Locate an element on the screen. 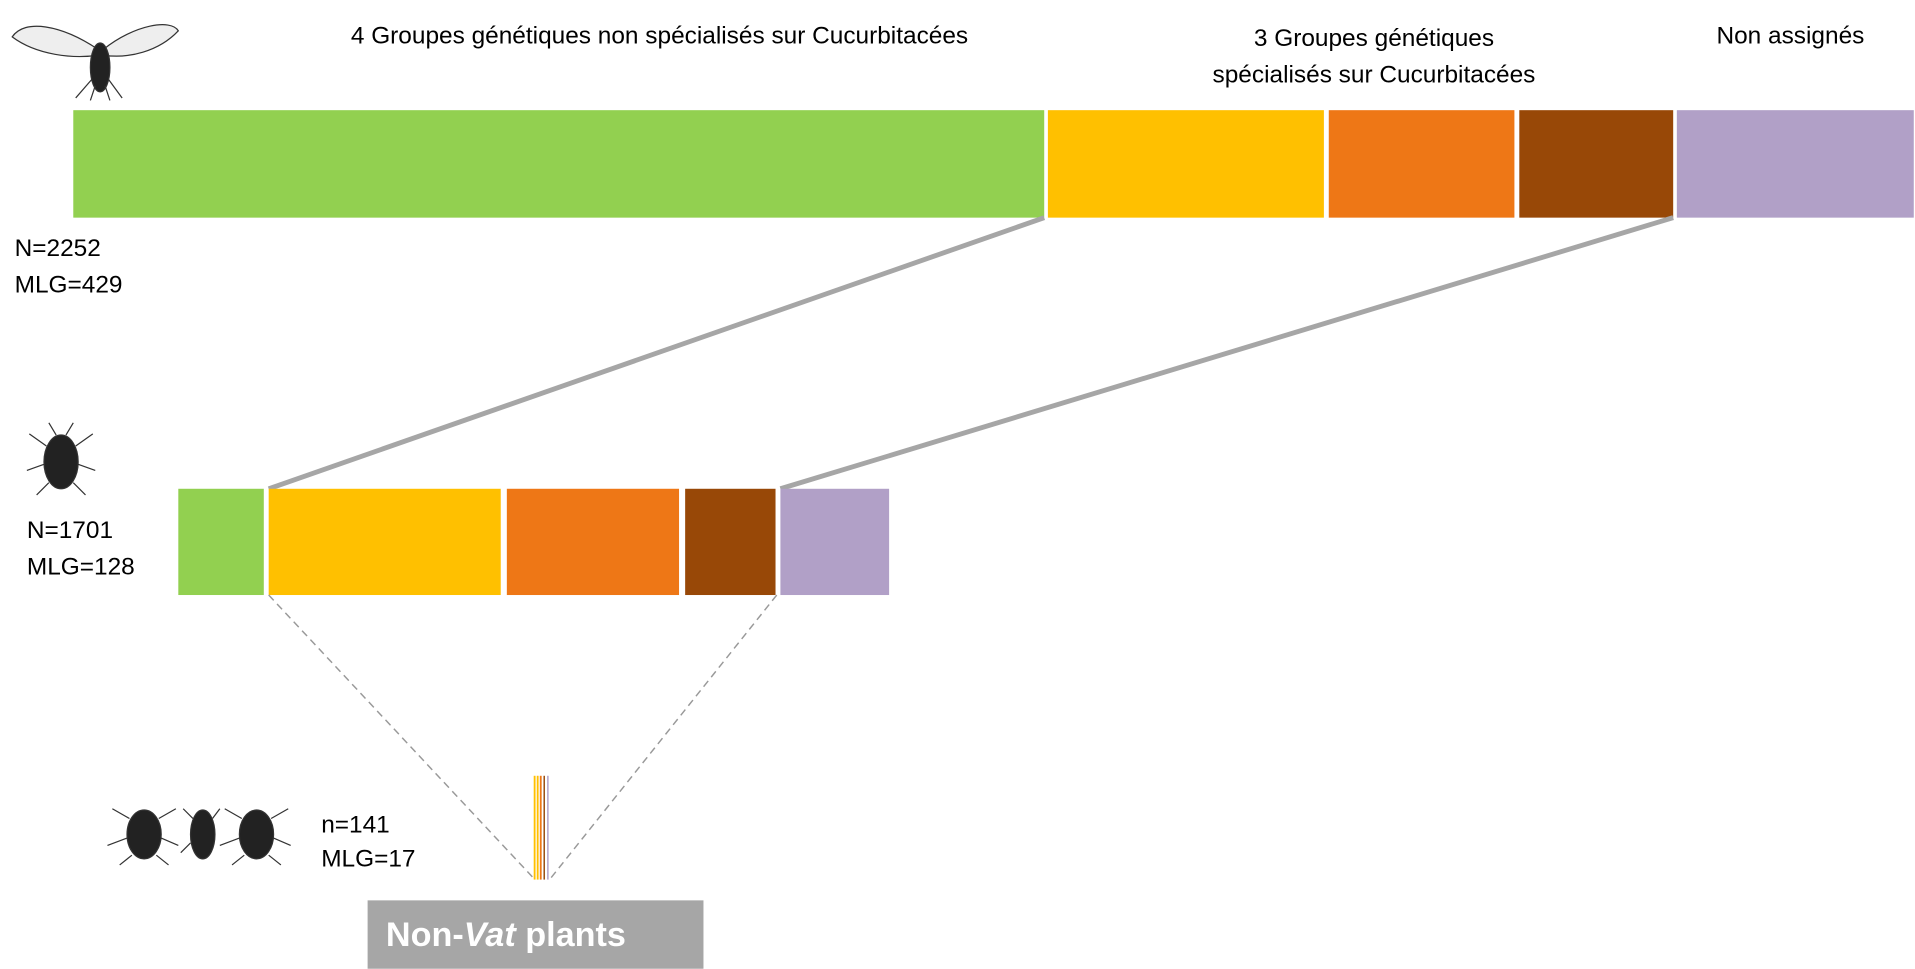  level-mlg: MLG=128 is located at coordinates (81, 567).